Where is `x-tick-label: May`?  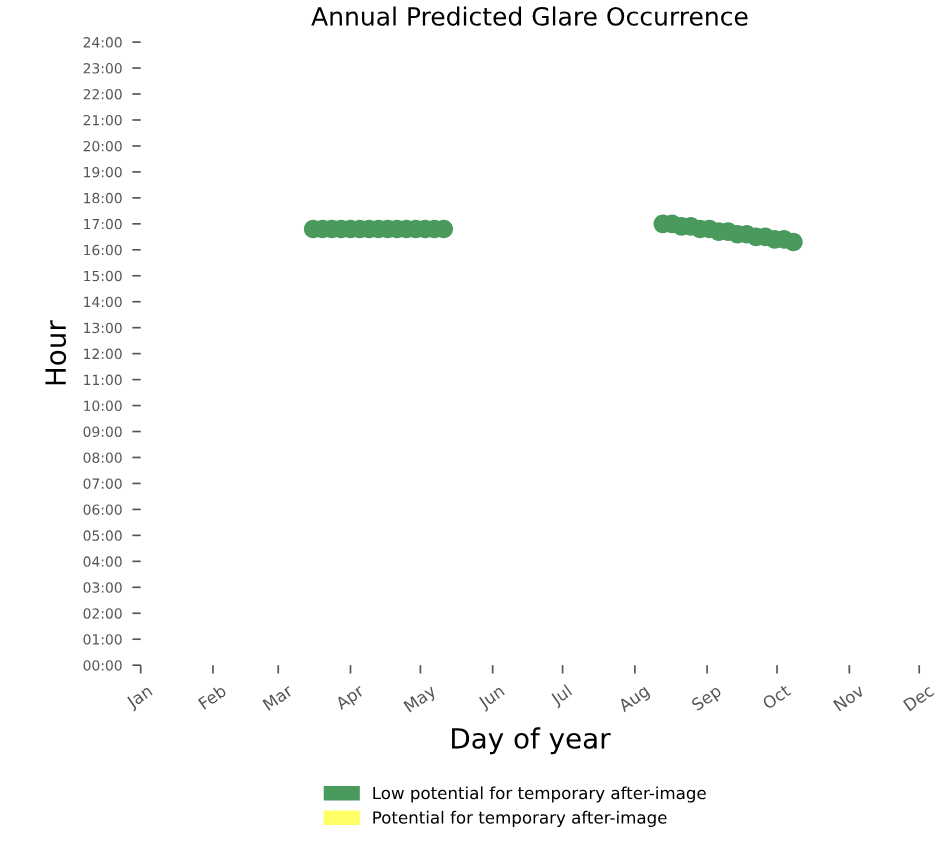
x-tick-label: May is located at coordinates (421, 699).